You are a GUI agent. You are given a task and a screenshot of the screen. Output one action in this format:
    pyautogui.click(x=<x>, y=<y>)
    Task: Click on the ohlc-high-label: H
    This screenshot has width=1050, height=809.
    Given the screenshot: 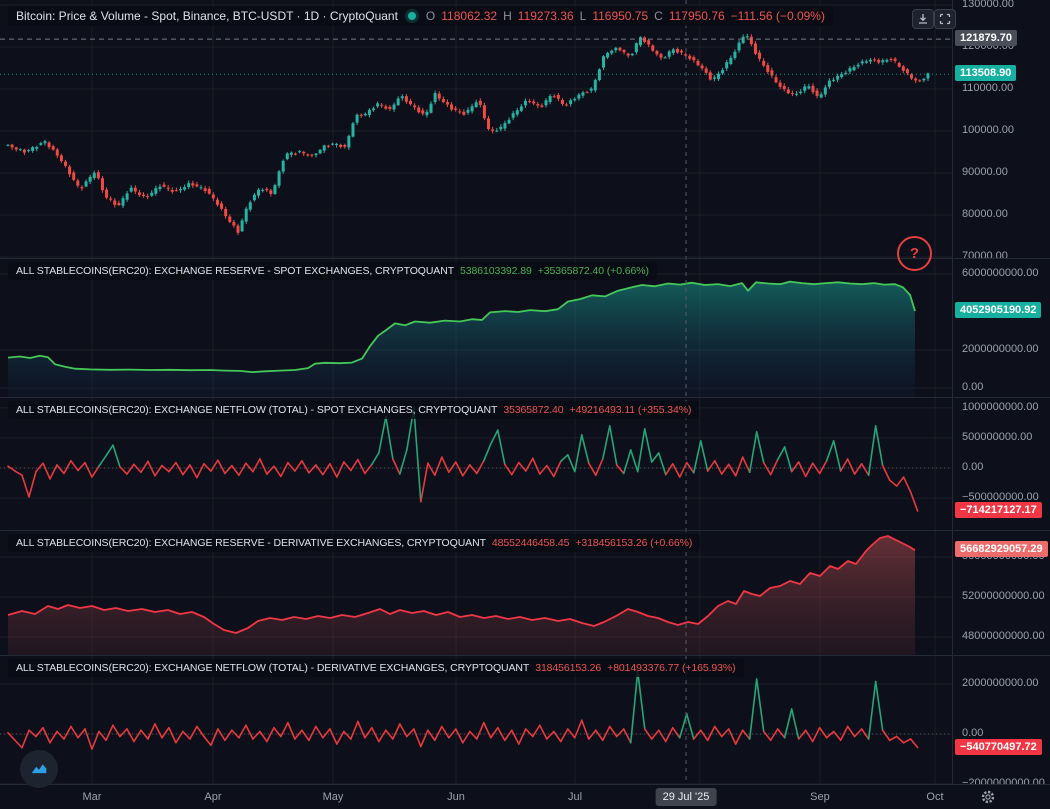 What is the action you would take?
    pyautogui.click(x=507, y=16)
    